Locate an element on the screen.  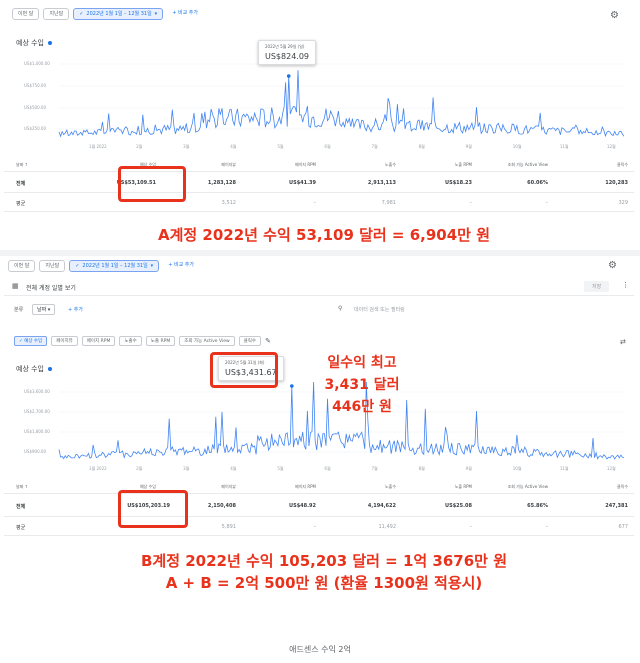
series-dot-icon is located at coordinates (50, 43).